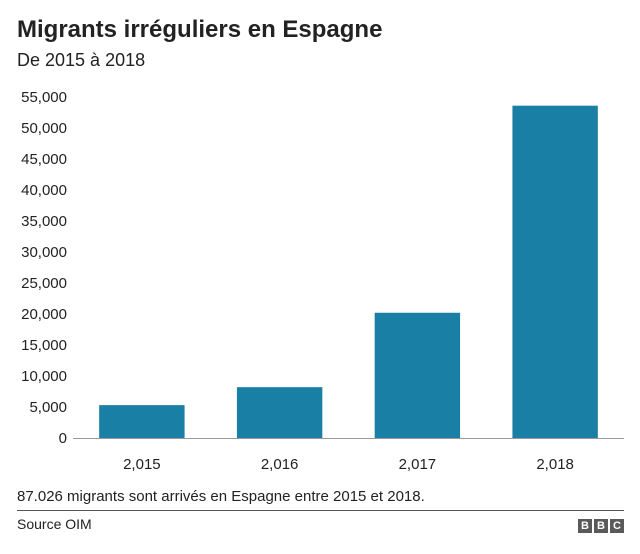 The image size is (640, 554). Describe the element at coordinates (44, 128) in the screenshot. I see `y-tick-label: 50,000` at that location.